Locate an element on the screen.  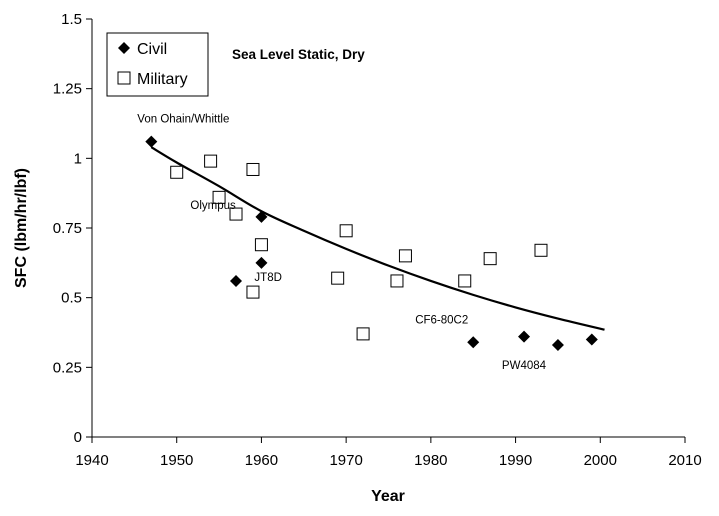
x-tick-label: 1990 is located at coordinates (515, 460).